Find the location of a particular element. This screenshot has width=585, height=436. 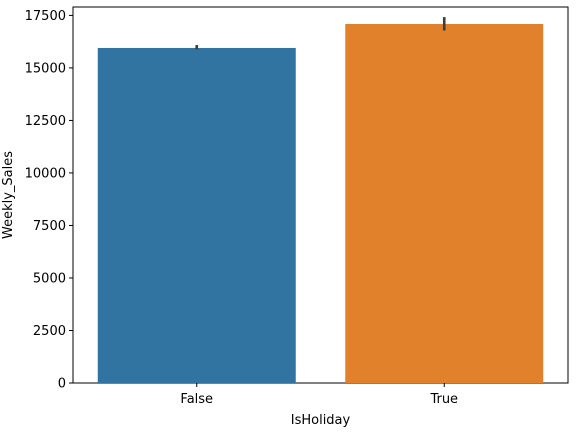

y-tick-label: 2500 is located at coordinates (49, 331).